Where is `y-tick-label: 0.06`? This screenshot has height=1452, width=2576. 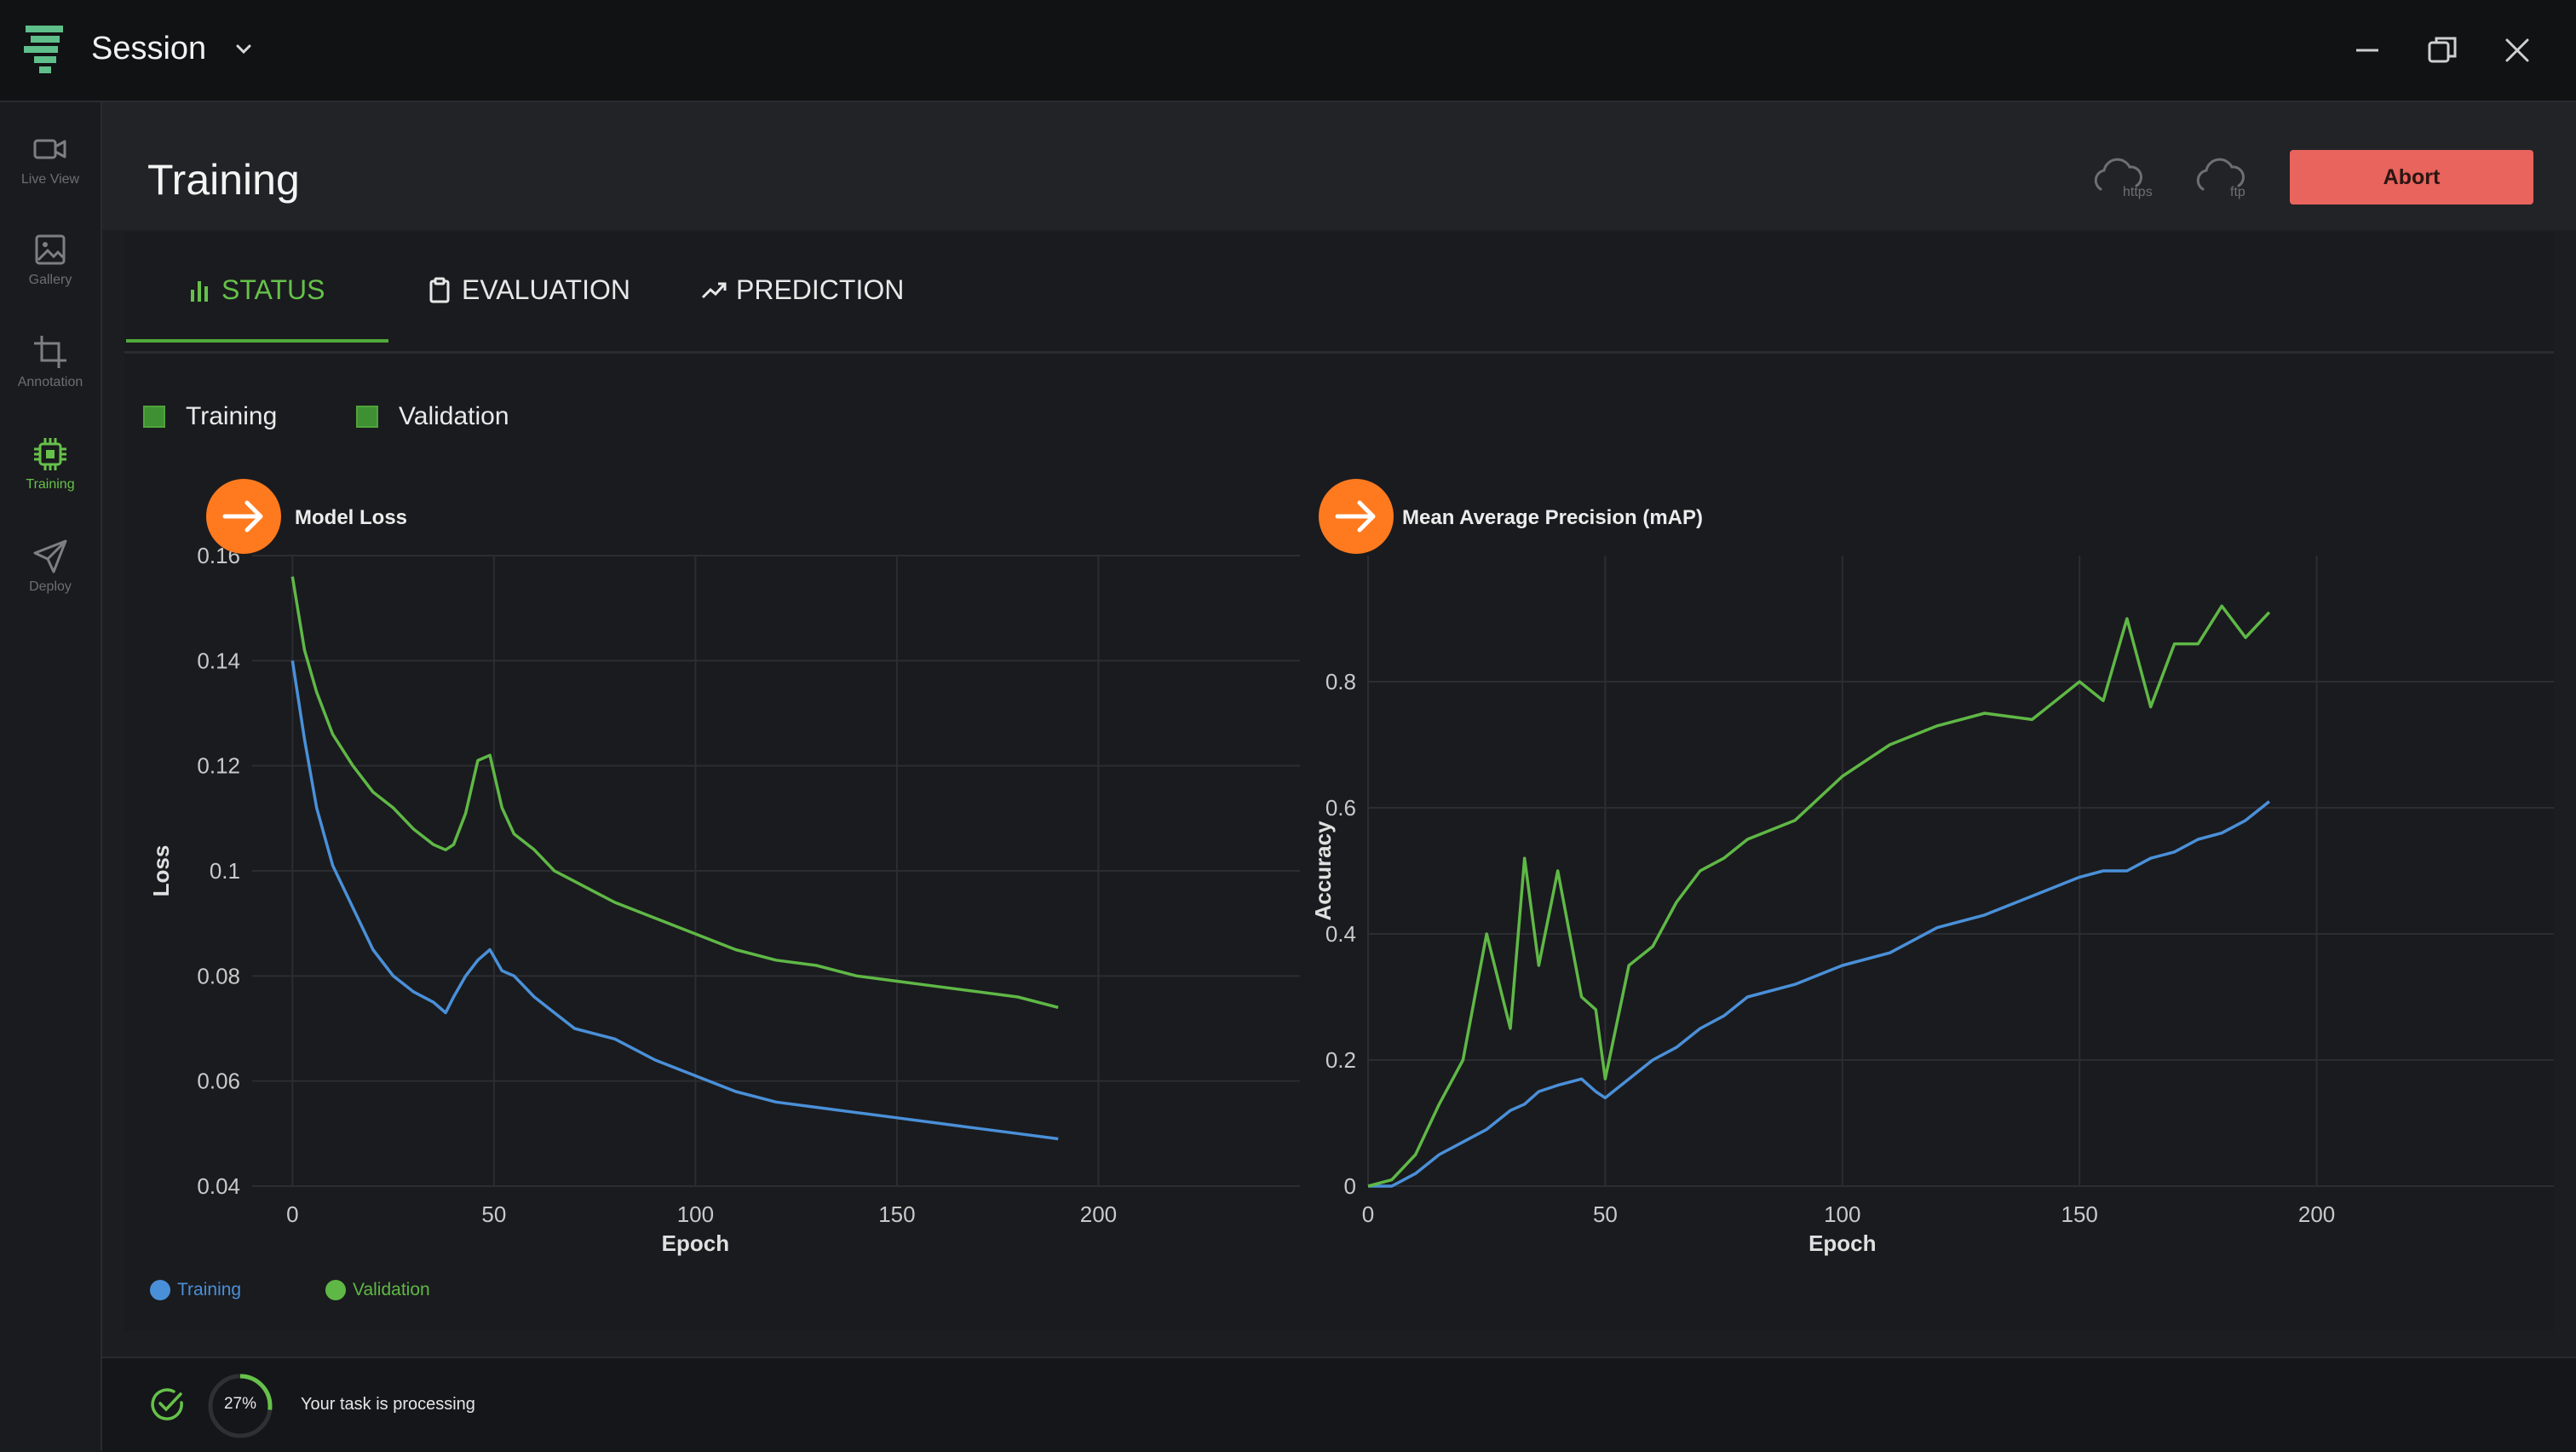 y-tick-label: 0.06 is located at coordinates (218, 1081).